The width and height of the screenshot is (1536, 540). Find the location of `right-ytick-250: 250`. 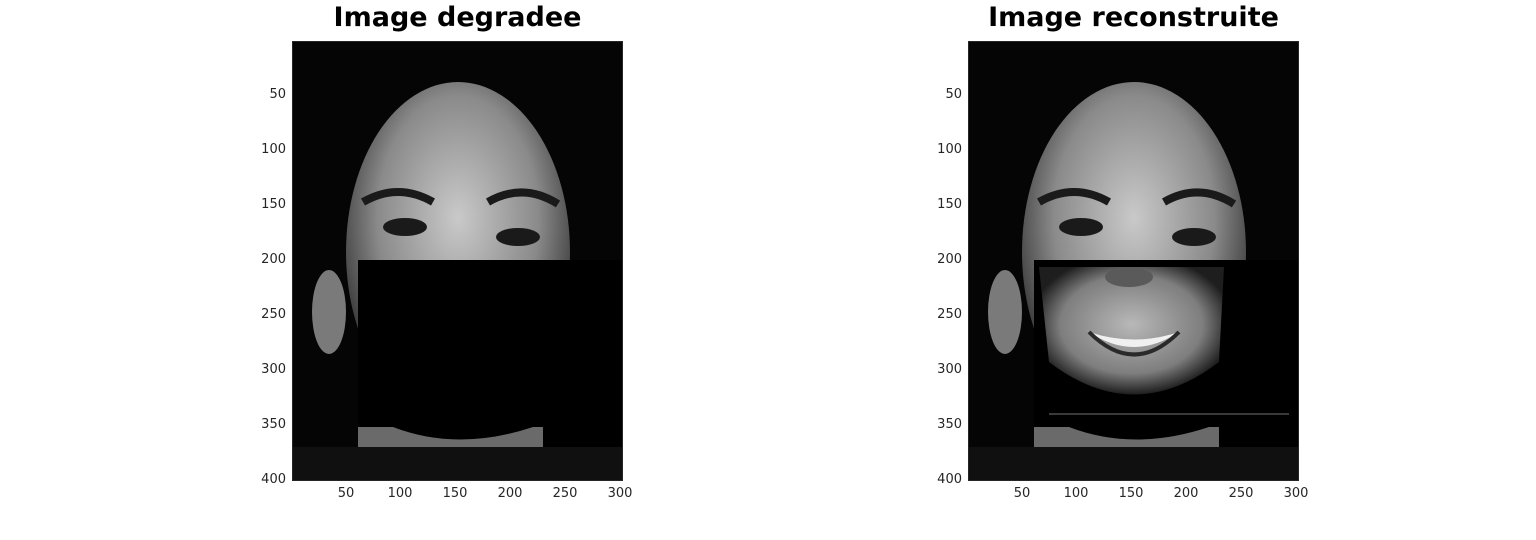

right-ytick-250: 250 is located at coordinates (949, 314).